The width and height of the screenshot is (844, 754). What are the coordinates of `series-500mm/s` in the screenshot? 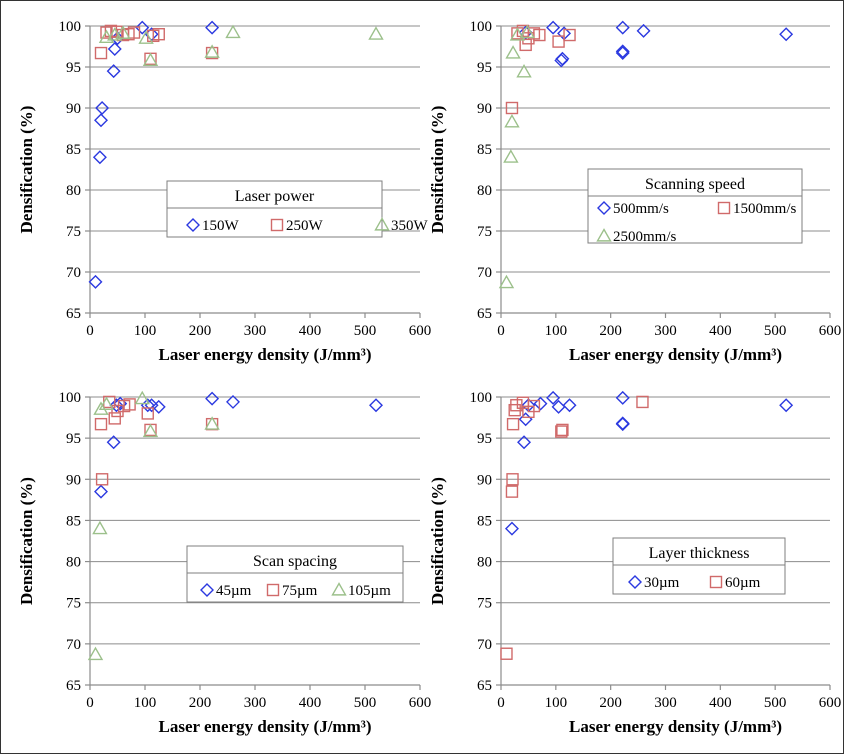 It's located at (656, 44).